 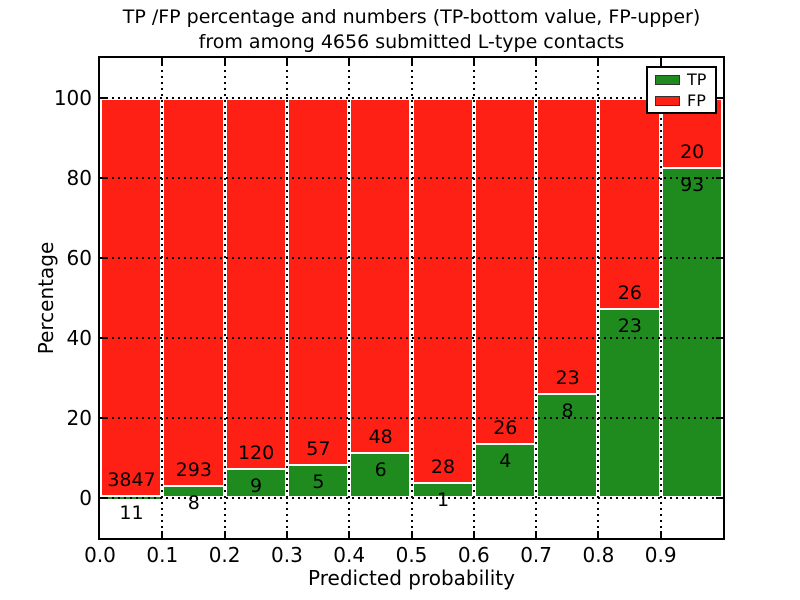 I want to click on x-tick-label: 0.2, so click(x=224, y=555).